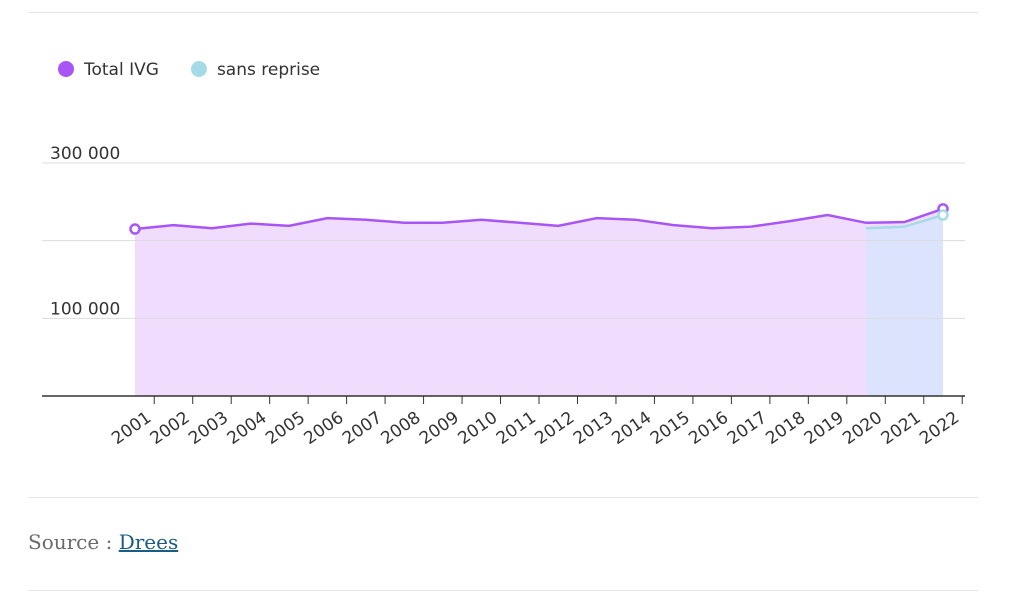 The height and width of the screenshot is (596, 1024). I want to click on source-link: Drees, so click(148, 542).